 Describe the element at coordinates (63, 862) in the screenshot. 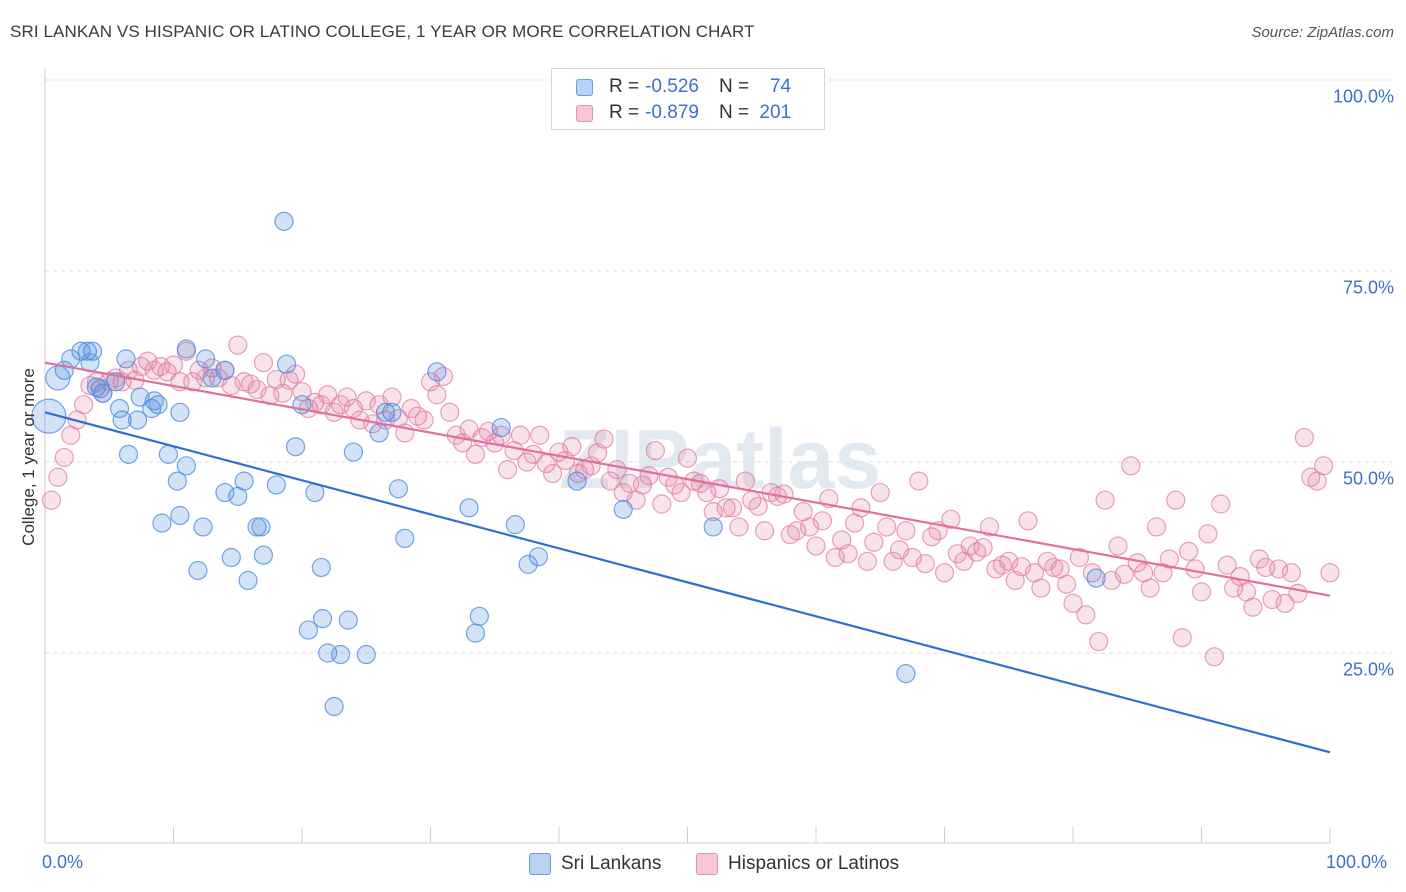

I see `x-tick-label-left: 0.0%` at that location.